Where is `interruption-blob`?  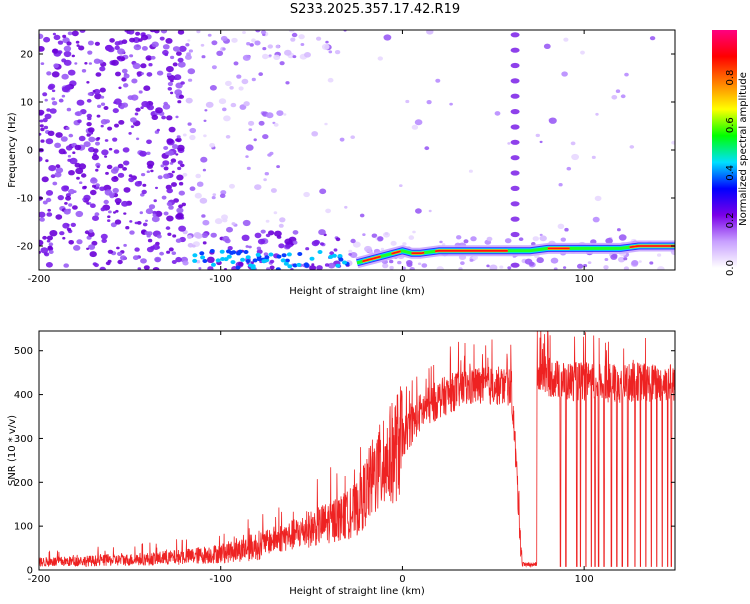
interruption-blob is located at coordinates (515, 219).